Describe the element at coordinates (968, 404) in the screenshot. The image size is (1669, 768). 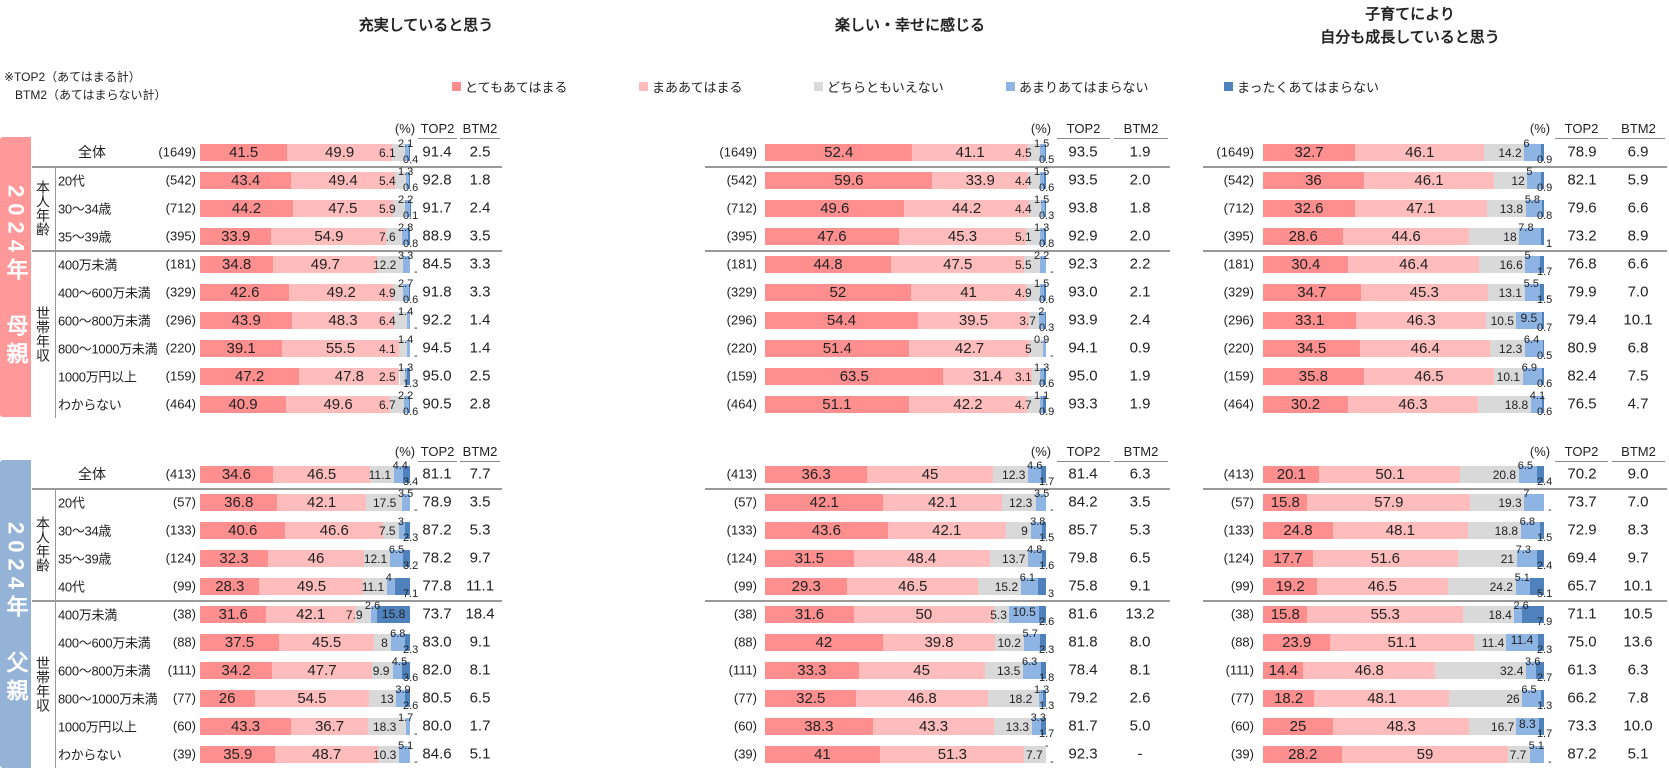
I see `bar-value-label: 42.2` at that location.